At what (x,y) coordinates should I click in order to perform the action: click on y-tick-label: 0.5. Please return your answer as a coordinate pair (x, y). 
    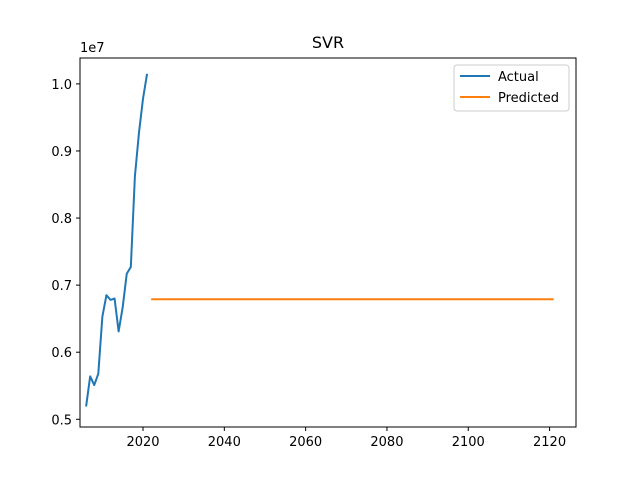
    Looking at the image, I should click on (61, 420).